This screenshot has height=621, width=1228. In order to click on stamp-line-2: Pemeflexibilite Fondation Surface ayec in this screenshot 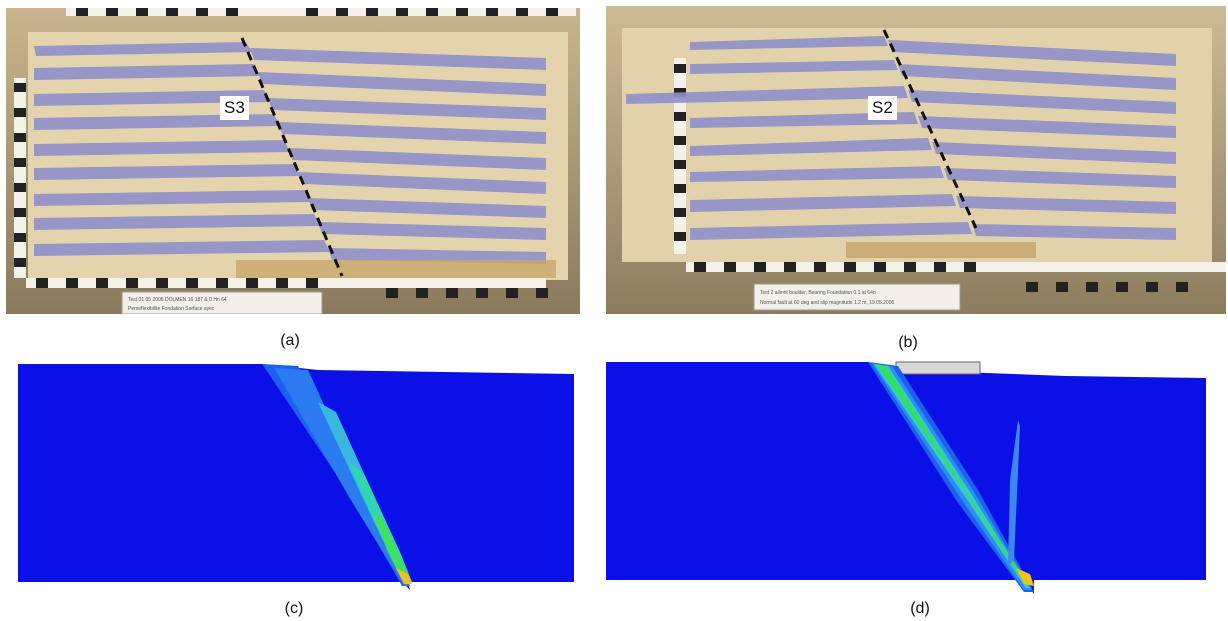, I will do `click(171, 309)`.